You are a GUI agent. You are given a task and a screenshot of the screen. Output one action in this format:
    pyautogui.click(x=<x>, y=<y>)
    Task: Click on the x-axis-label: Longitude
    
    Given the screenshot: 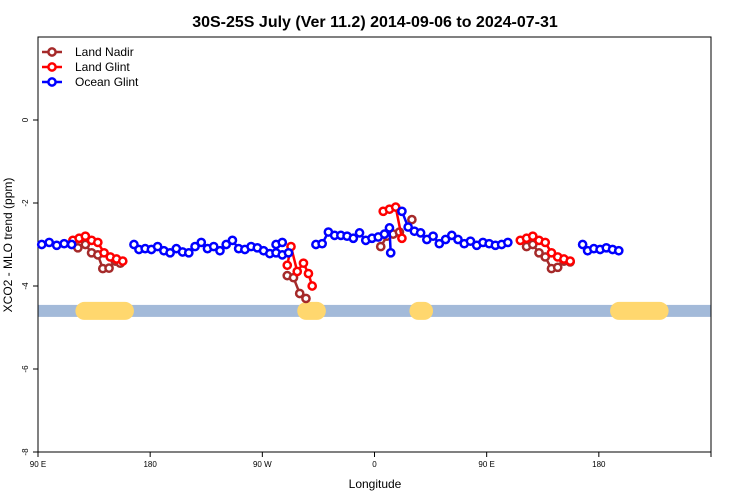 What is the action you would take?
    pyautogui.click(x=375, y=484)
    